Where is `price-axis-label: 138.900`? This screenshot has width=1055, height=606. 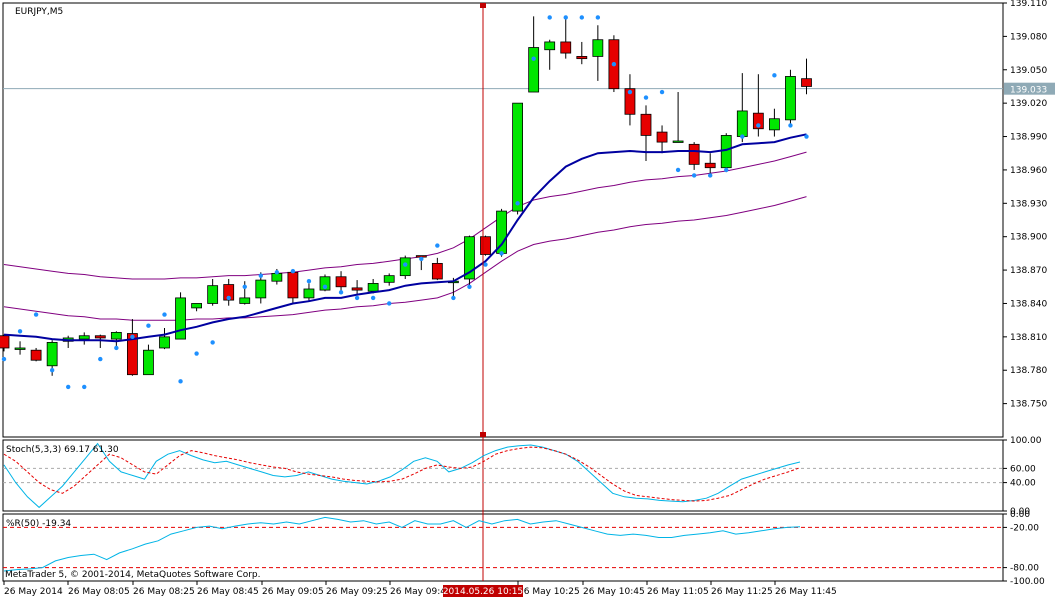
price-axis-label: 138.900 is located at coordinates (1028, 238).